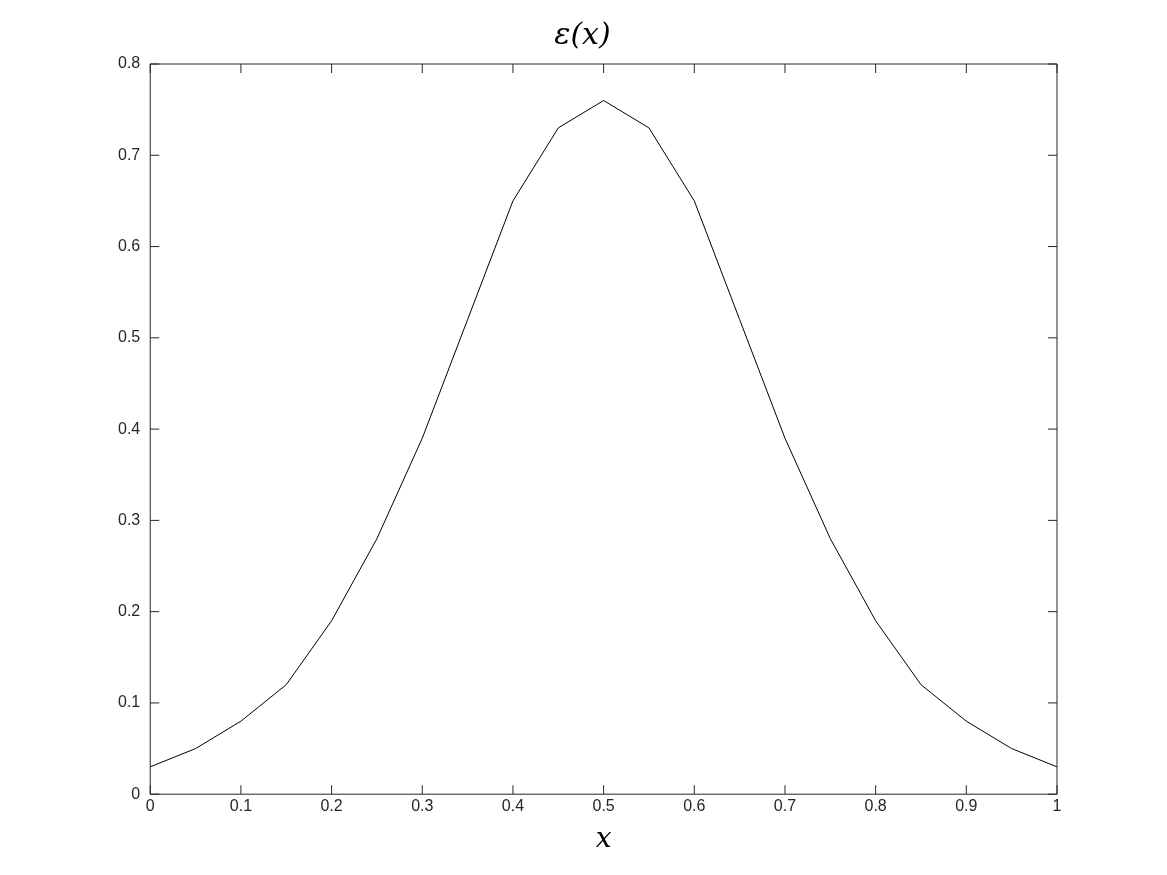  I want to click on x-tick-label: 1, so click(1057, 806).